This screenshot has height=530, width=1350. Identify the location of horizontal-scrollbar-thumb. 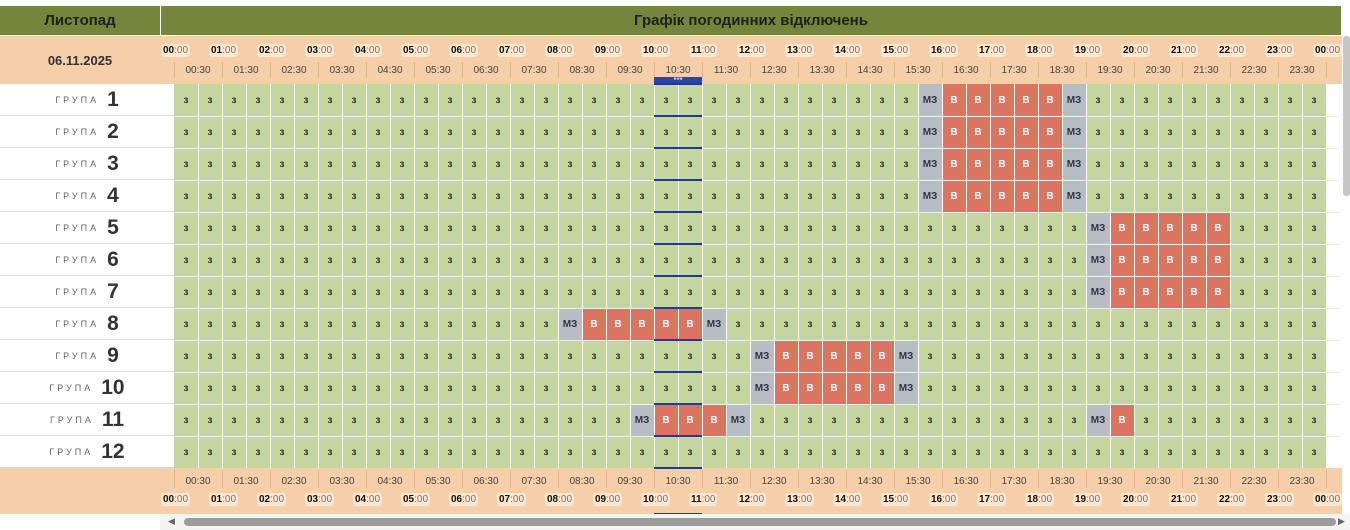
(760, 522).